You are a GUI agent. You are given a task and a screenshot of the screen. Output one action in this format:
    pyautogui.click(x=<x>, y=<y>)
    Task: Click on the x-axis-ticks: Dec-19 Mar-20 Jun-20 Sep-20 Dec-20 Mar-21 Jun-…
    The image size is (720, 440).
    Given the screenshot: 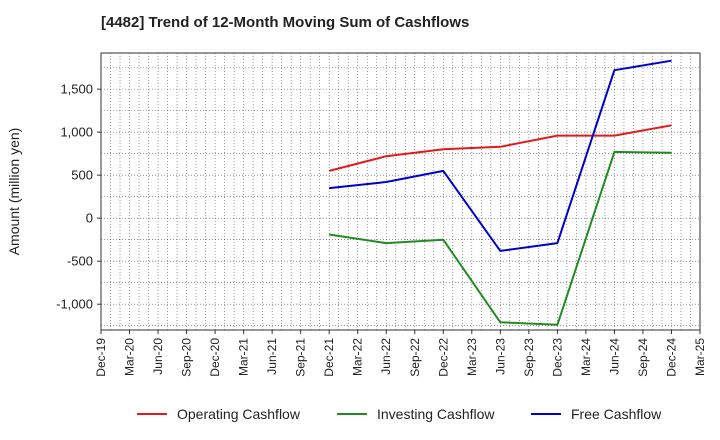 What is the action you would take?
    pyautogui.click(x=400, y=353)
    